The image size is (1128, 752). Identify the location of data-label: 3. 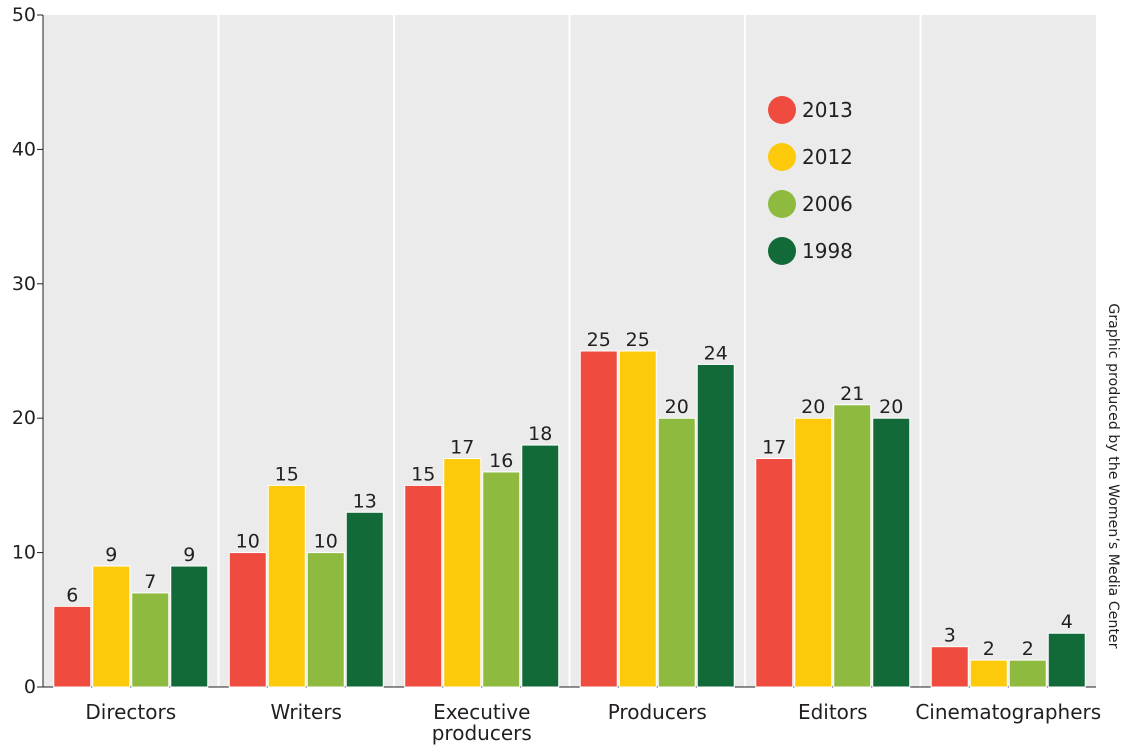
(950, 636).